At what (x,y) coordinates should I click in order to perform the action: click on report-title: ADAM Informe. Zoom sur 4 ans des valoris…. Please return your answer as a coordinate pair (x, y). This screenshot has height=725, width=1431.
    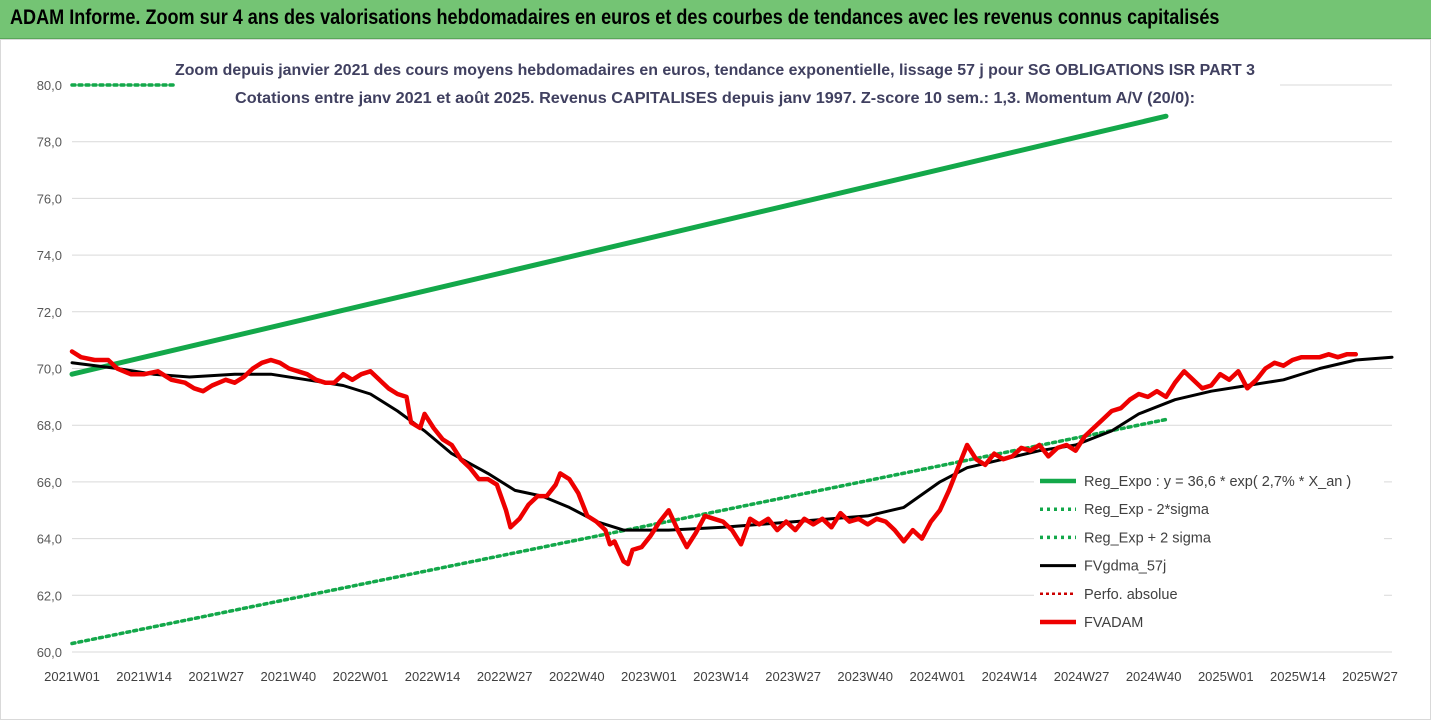
    Looking at the image, I should click on (615, 17).